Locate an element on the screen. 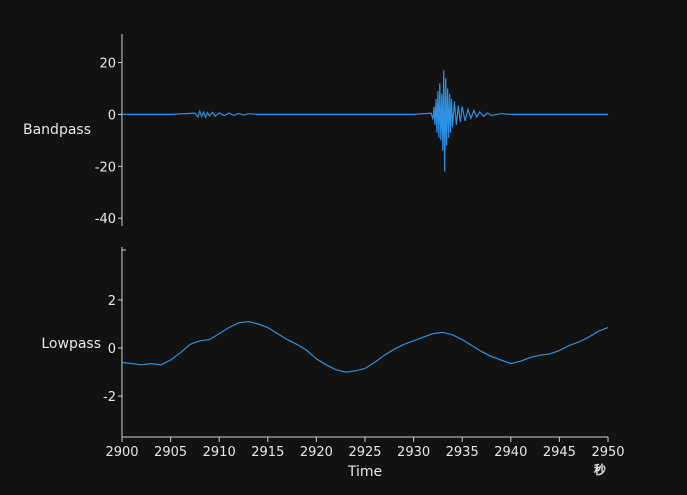 This screenshot has height=495, width=687. xtick-label: 2925 is located at coordinates (364, 452).